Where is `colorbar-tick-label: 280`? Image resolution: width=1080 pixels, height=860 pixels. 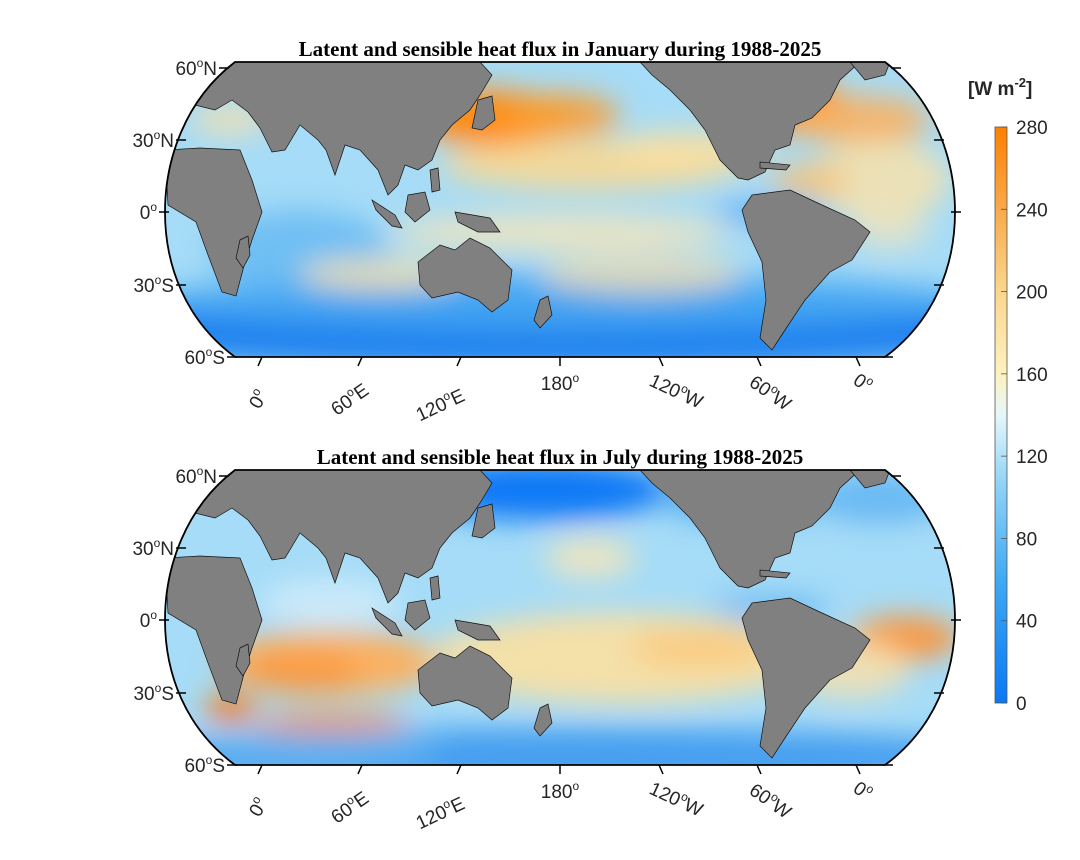 colorbar-tick-label: 280 is located at coordinates (1032, 128).